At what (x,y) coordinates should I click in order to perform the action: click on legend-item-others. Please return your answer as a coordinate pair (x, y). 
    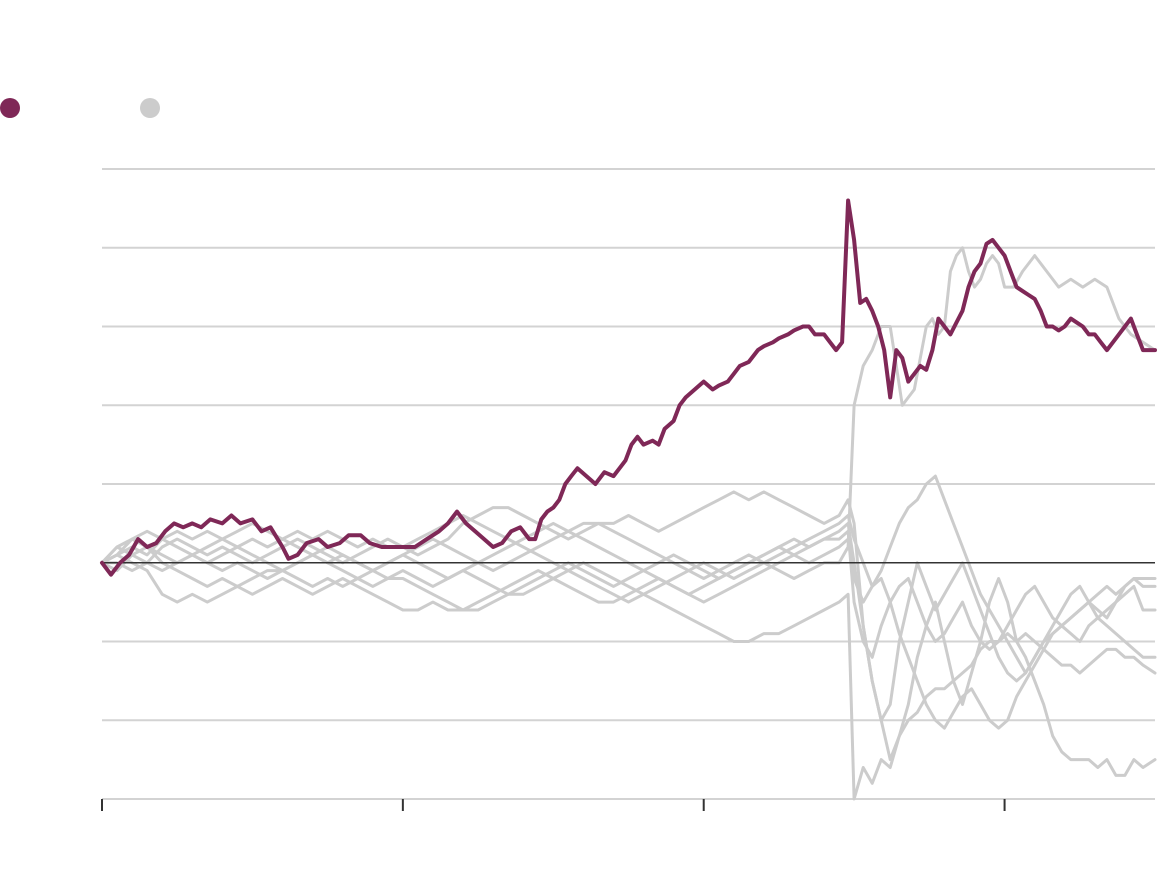
    Looking at the image, I should click on (153, 108).